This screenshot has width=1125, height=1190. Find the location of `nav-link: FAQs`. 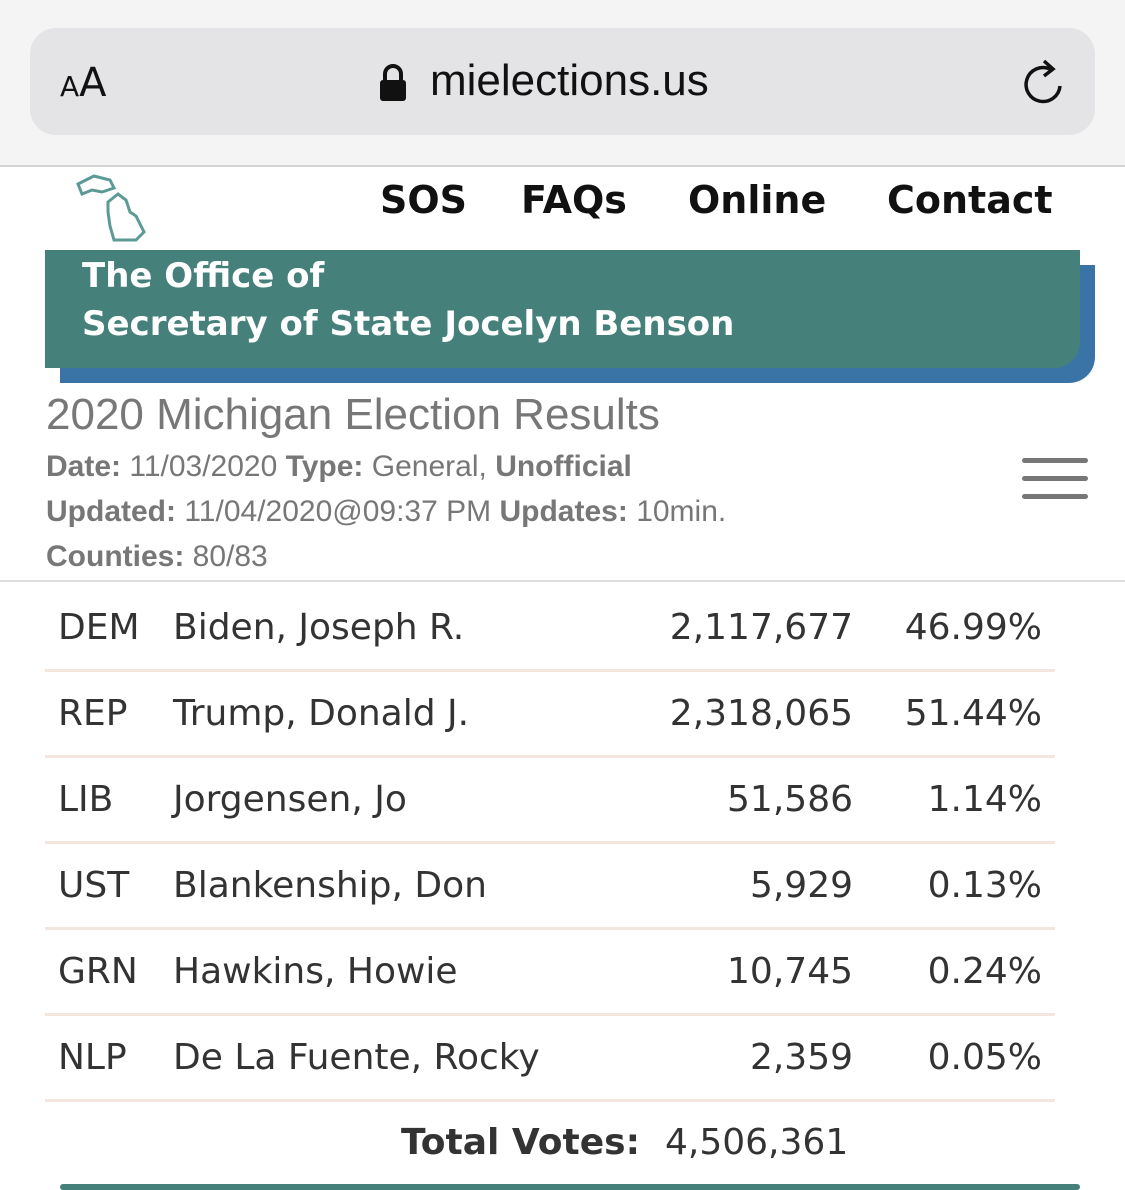

nav-link: FAQs is located at coordinates (574, 200).